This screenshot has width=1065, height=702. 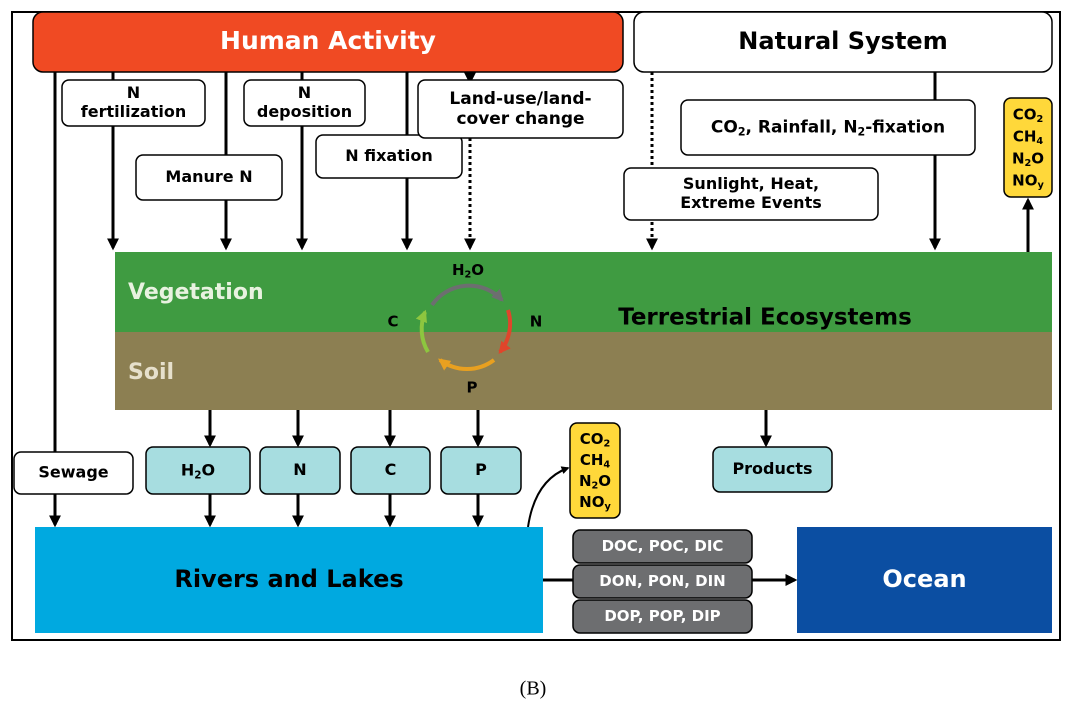 What do you see at coordinates (765, 318) in the screenshot?
I see `label: Terrestrial Ecosystems` at bounding box center [765, 318].